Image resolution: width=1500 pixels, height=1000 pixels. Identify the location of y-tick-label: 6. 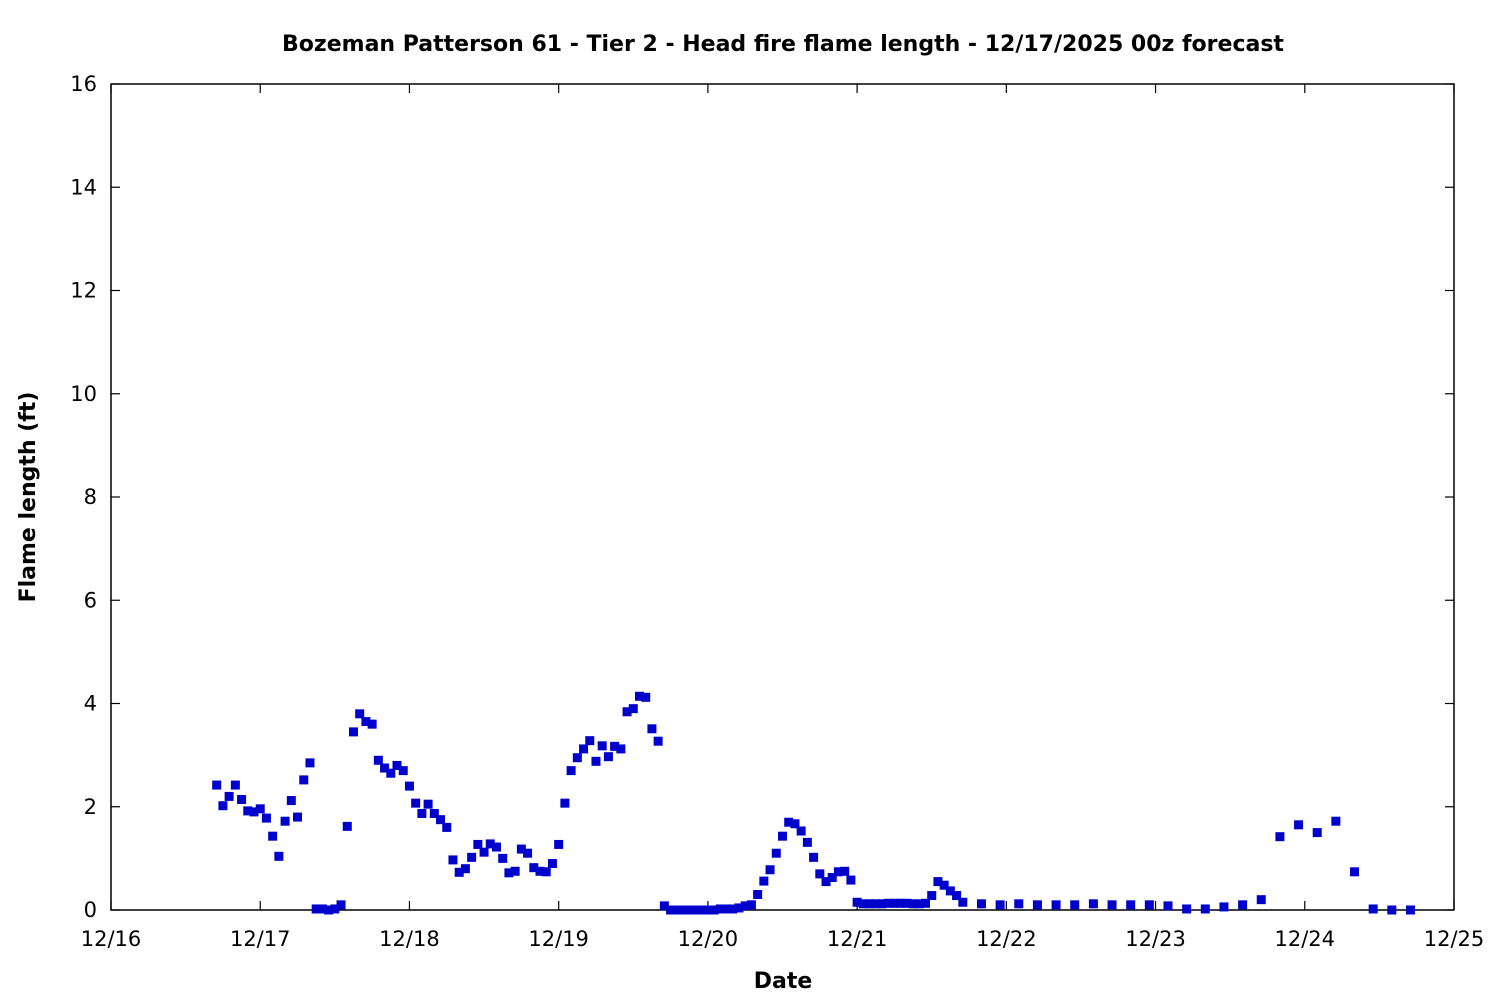
(90, 600).